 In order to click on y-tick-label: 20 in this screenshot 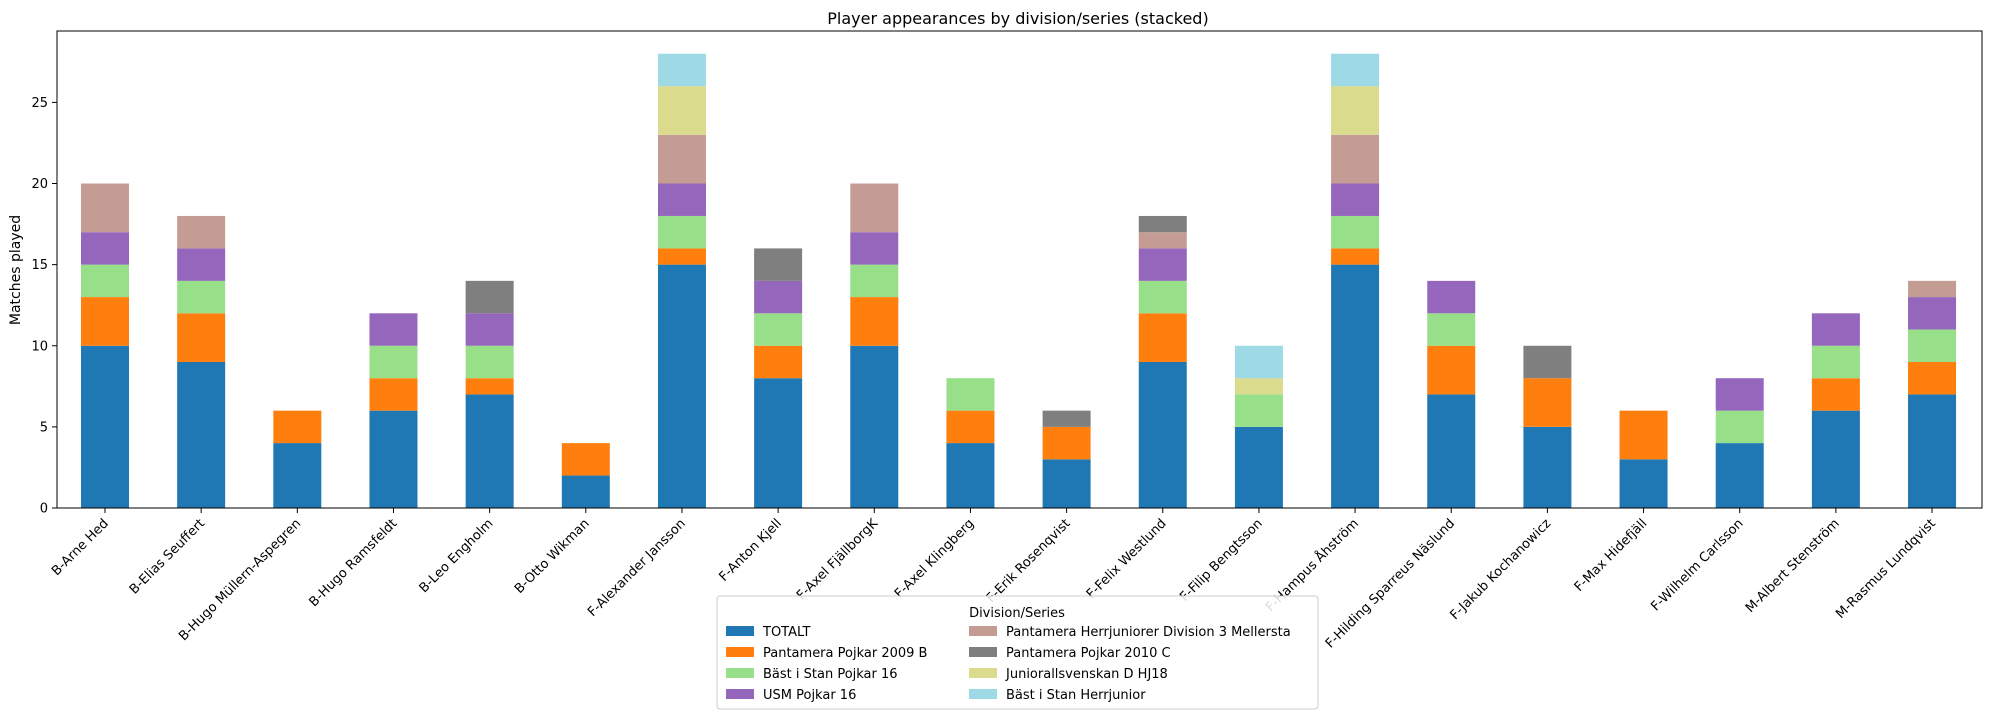, I will do `click(39, 184)`.